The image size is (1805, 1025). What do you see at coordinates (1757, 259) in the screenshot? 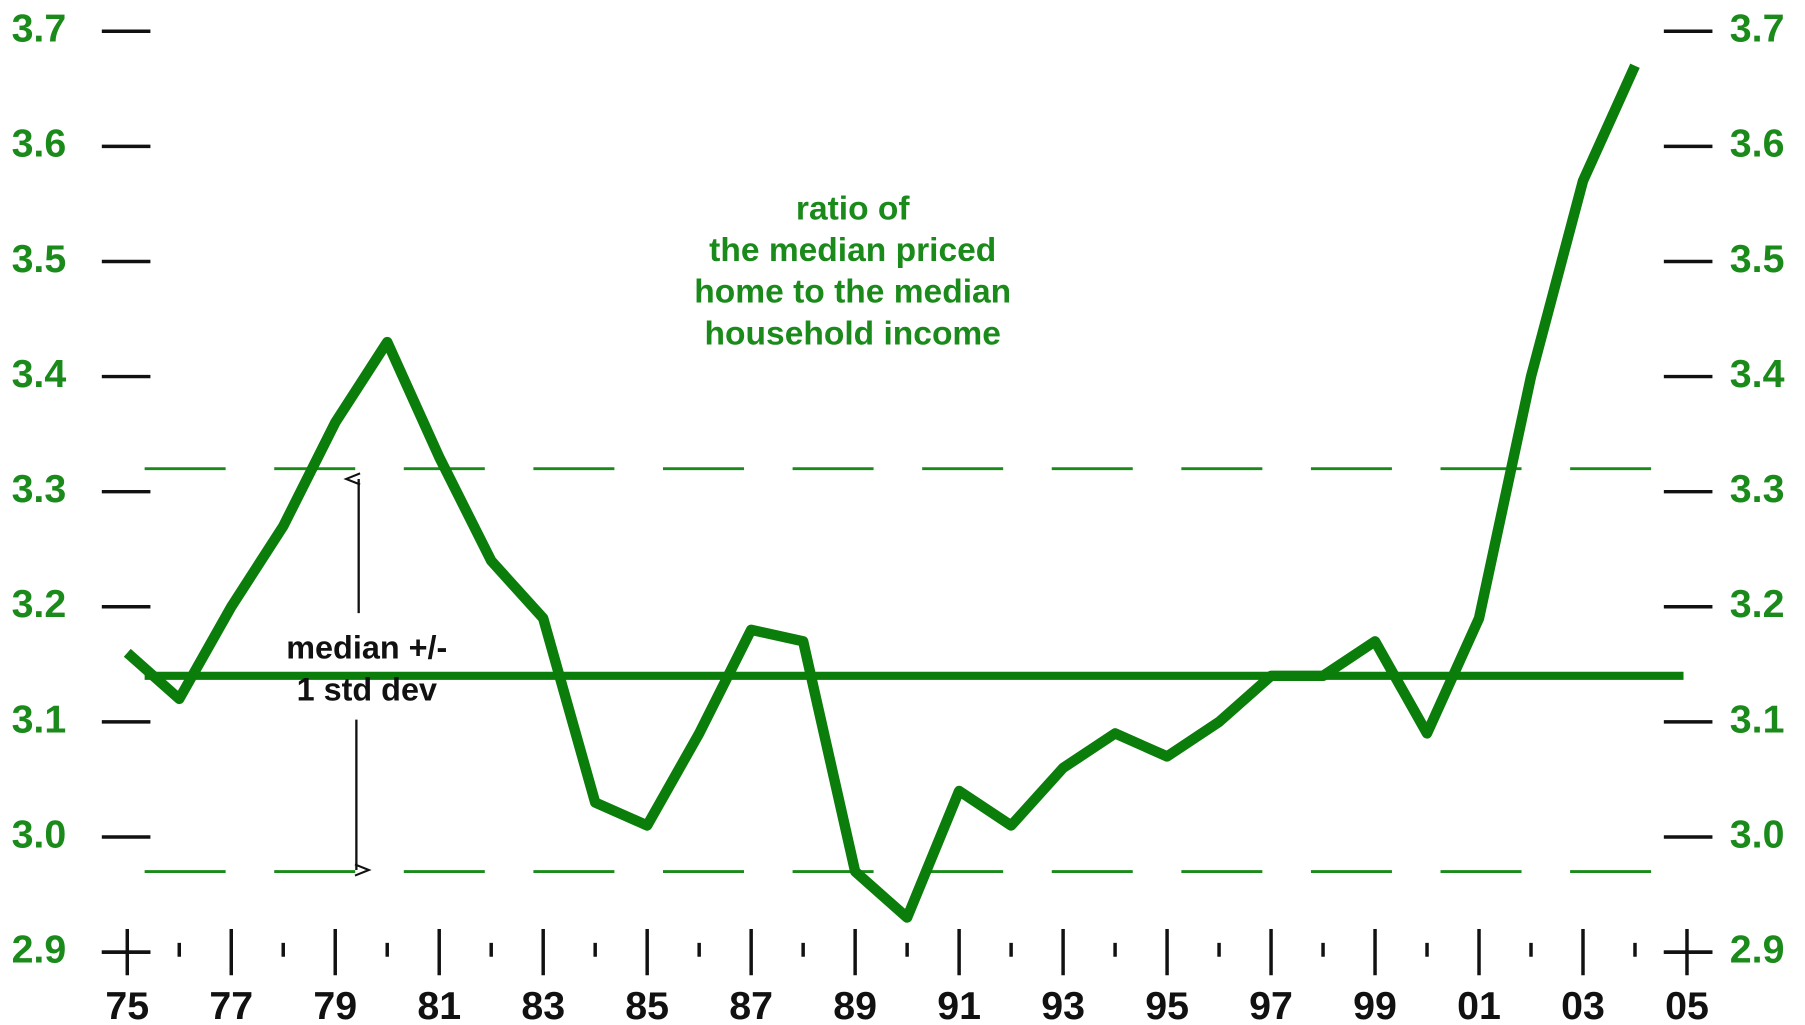
I see `y2-tick-label: 3.5` at bounding box center [1757, 259].